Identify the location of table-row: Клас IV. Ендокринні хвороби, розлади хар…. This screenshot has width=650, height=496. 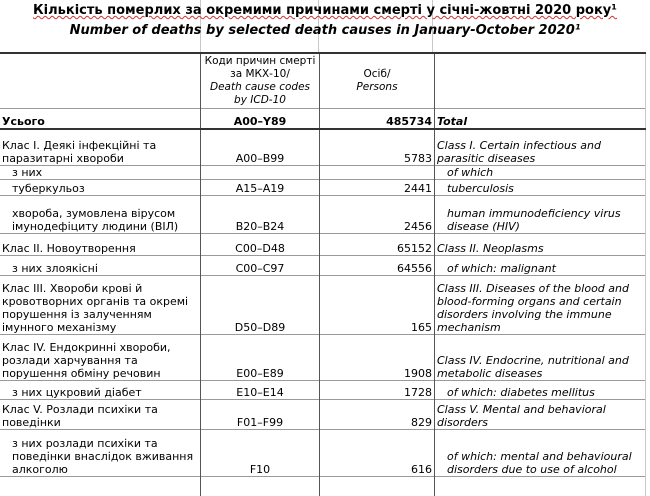
(323, 356).